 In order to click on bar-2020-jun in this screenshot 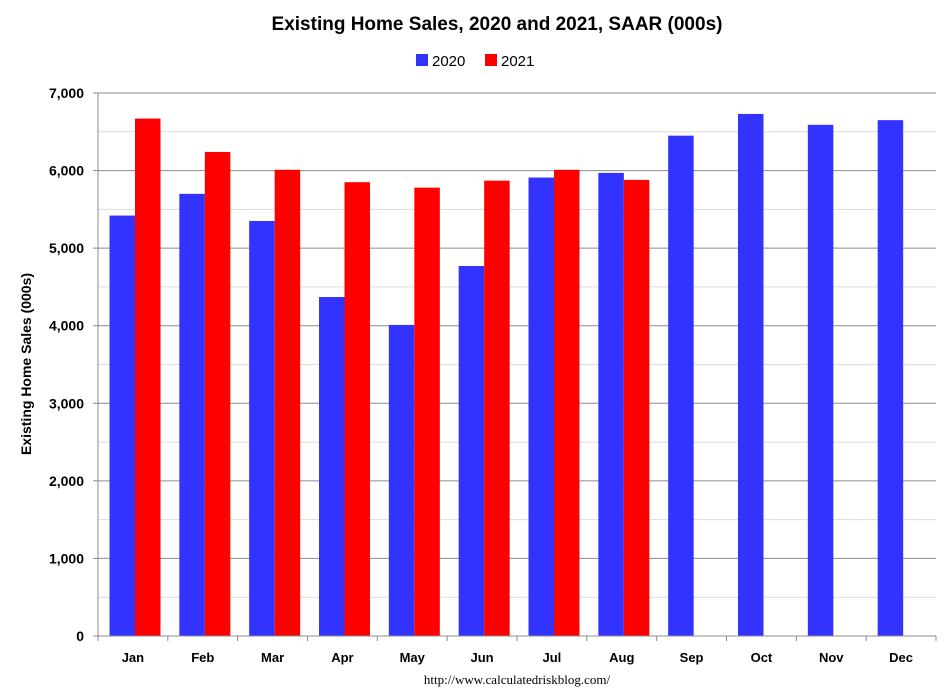, I will do `click(471, 450)`.